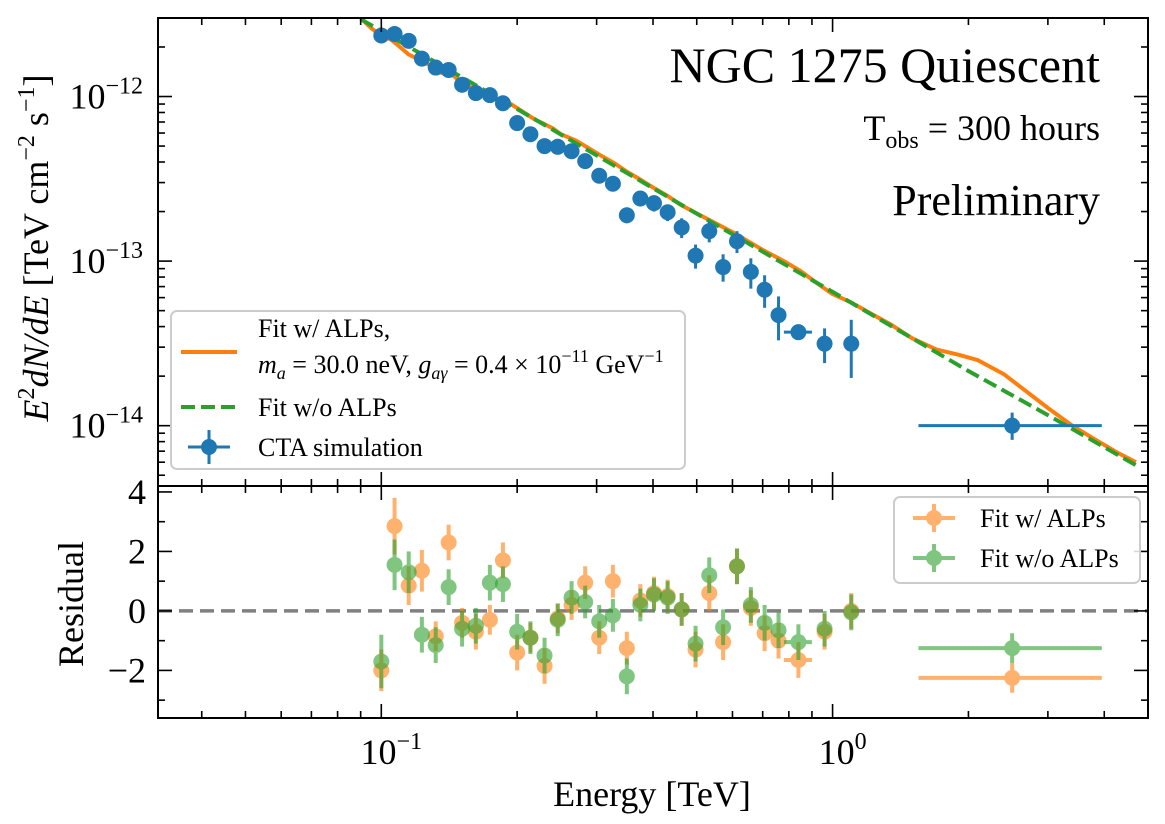 The image size is (1165, 824). What do you see at coordinates (392, 750) in the screenshot?
I see `x-tick-label: 10−1` at bounding box center [392, 750].